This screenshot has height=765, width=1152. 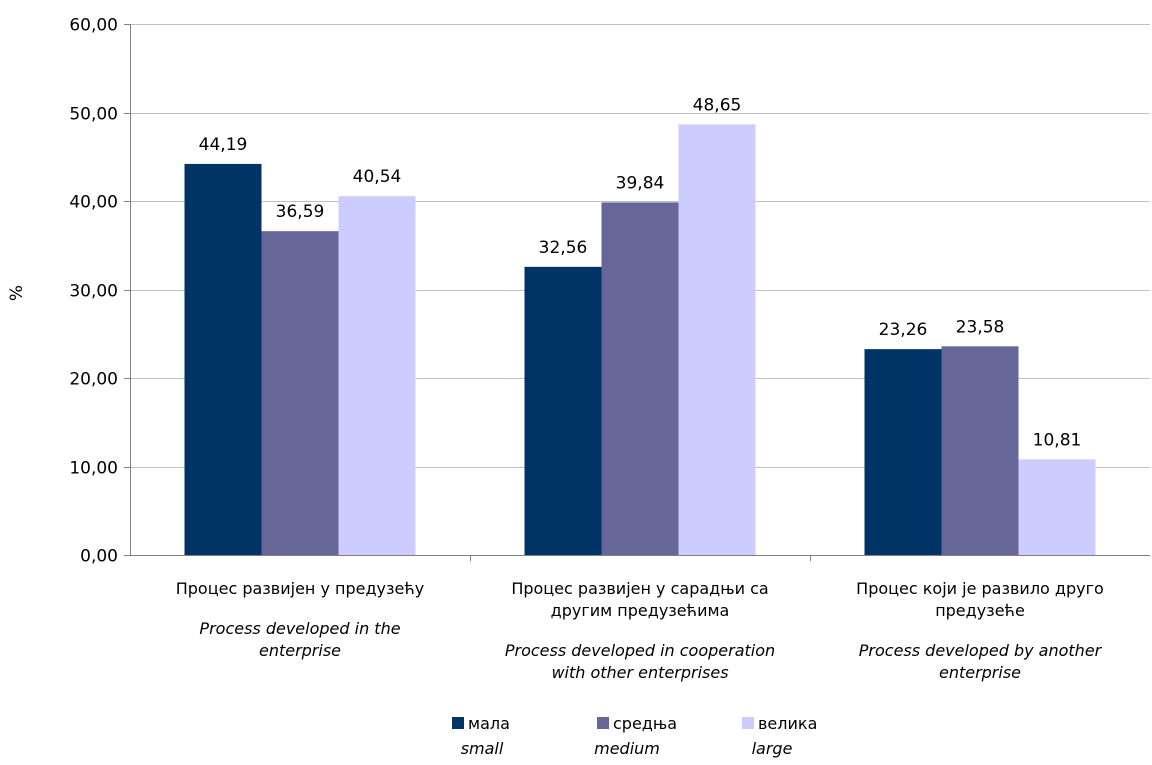 I want to click on data-label: 23,26, so click(x=903, y=330).